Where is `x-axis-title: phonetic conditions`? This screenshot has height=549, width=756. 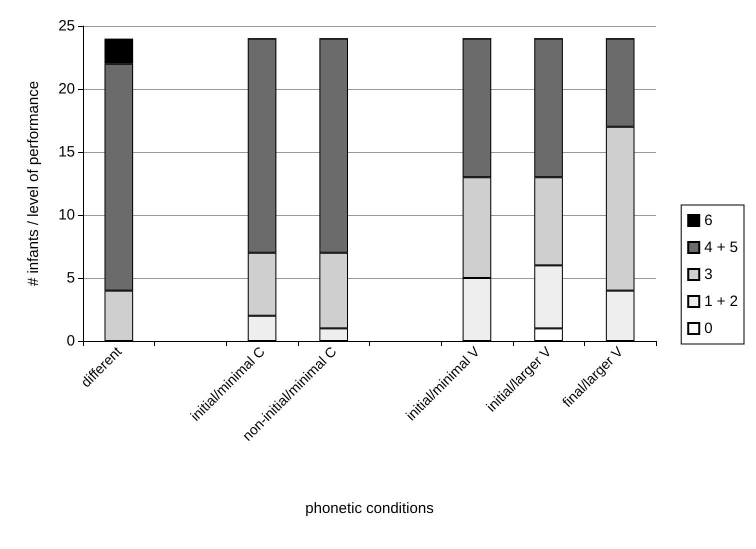
x-axis-title: phonetic conditions is located at coordinates (369, 508).